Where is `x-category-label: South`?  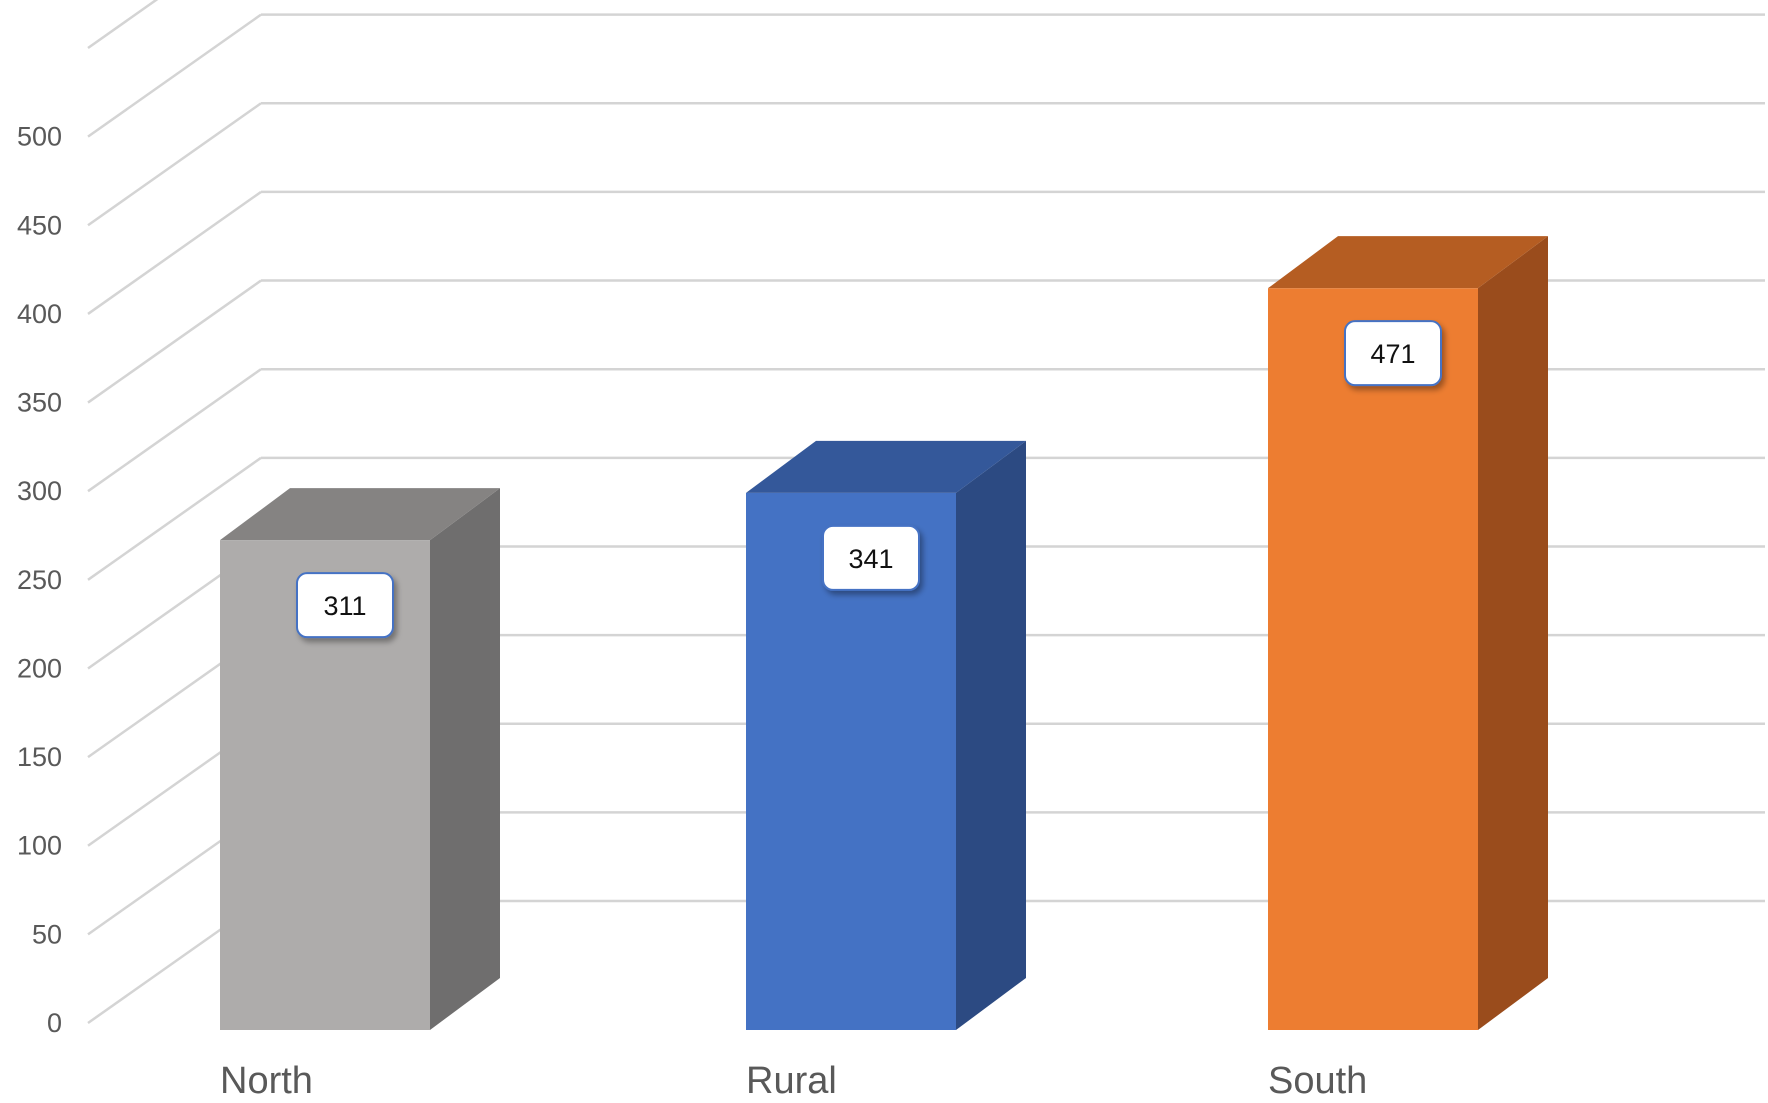 x-category-label: South is located at coordinates (1317, 1081).